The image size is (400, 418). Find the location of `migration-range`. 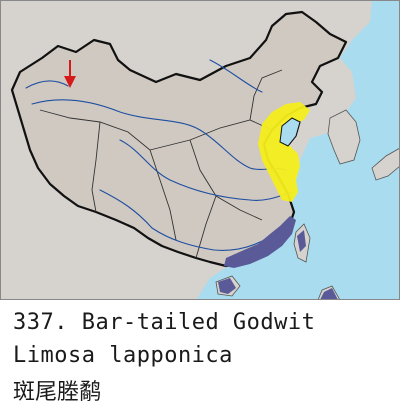

migration-range is located at coordinates (284, 152).